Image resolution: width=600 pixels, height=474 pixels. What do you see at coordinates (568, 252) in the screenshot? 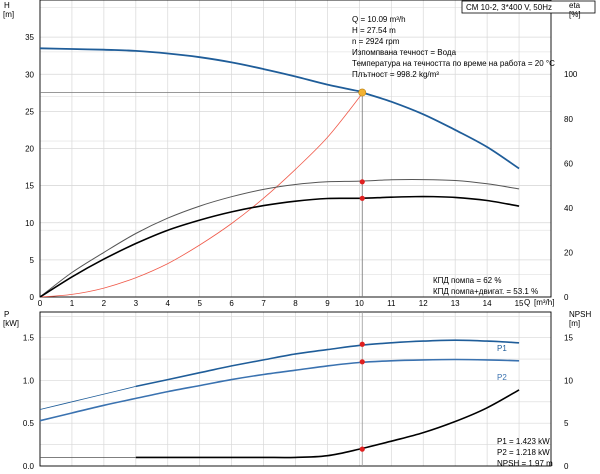
I see `y-right-tick-label: 20` at bounding box center [568, 252].